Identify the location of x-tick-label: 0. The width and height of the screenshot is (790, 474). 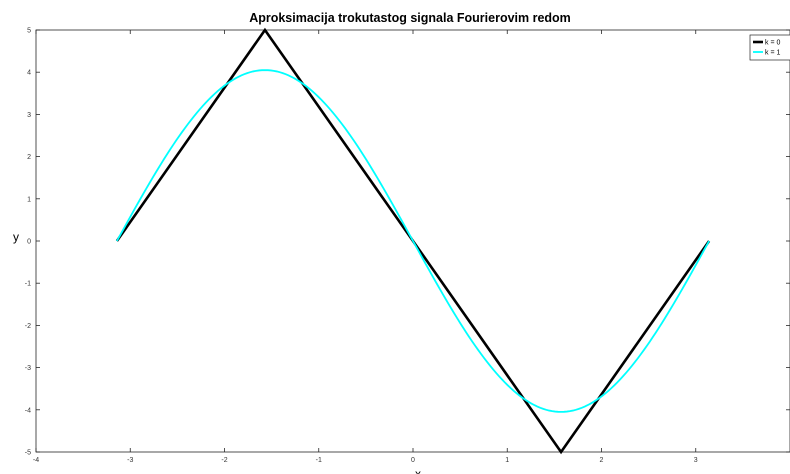
(413, 460).